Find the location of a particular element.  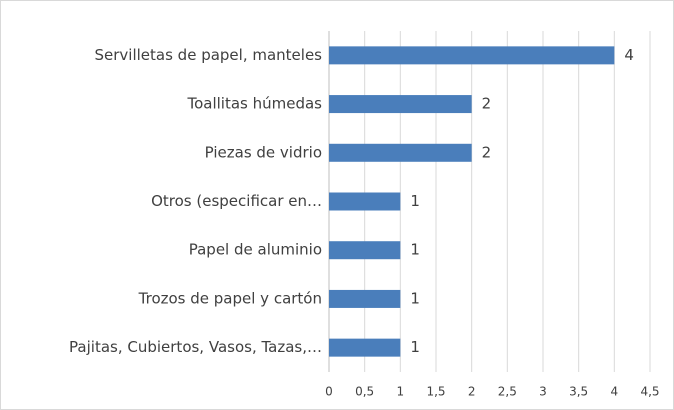

x-tick-label: 4,5 is located at coordinates (649, 392).